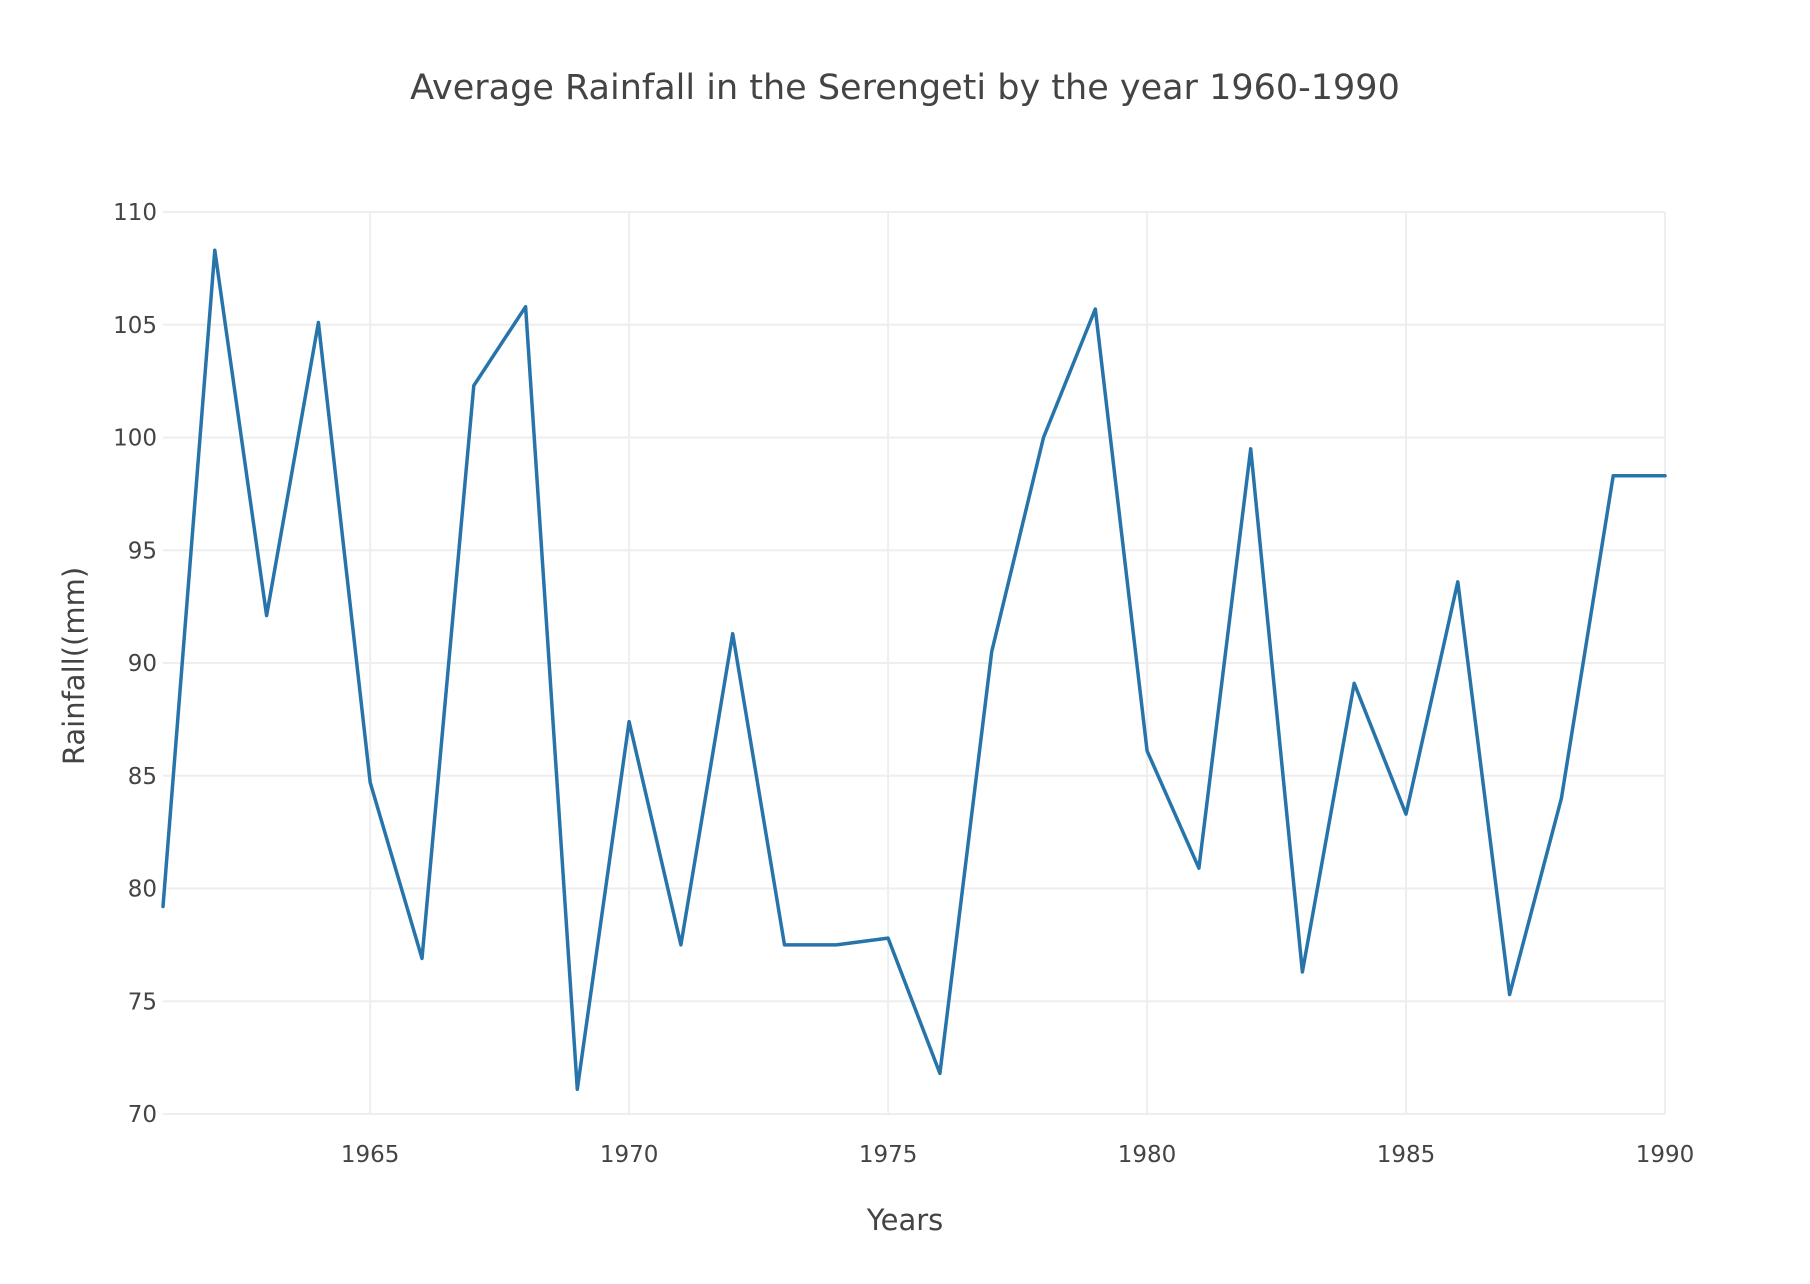 The height and width of the screenshot is (1284, 1810). What do you see at coordinates (1147, 1155) in the screenshot?
I see `x-tick-label-1980: 1980` at bounding box center [1147, 1155].